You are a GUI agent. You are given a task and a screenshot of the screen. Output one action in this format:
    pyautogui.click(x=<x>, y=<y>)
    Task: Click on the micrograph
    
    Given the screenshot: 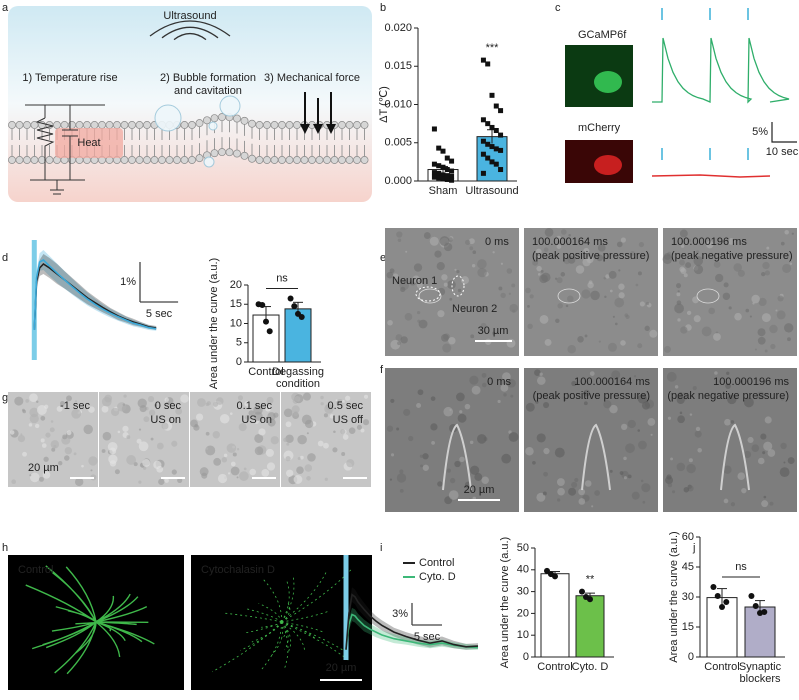 What is the action you would take?
    pyautogui.click(x=452, y=292)
    